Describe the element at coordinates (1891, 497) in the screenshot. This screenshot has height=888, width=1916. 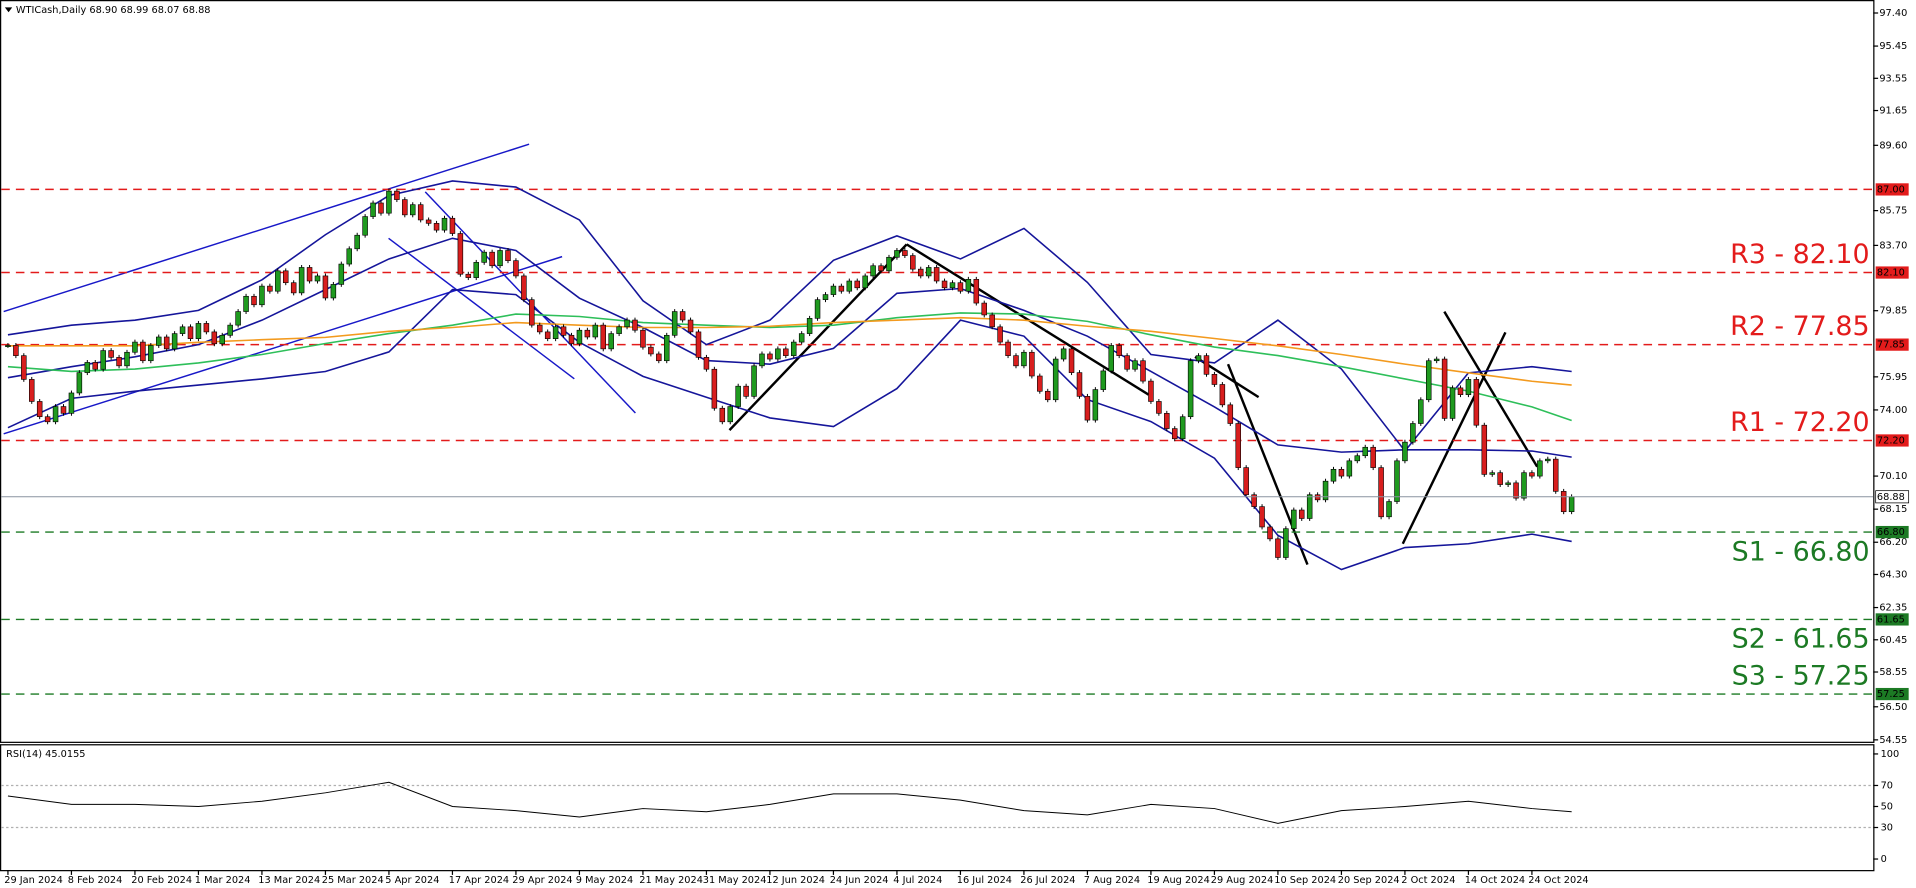
I see `last-price-label: 68.88` at that location.